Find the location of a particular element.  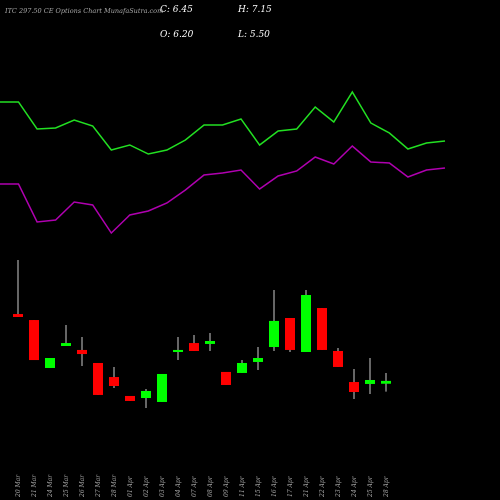

x-tick-label: 25 Apr is located at coordinates (370, 486).